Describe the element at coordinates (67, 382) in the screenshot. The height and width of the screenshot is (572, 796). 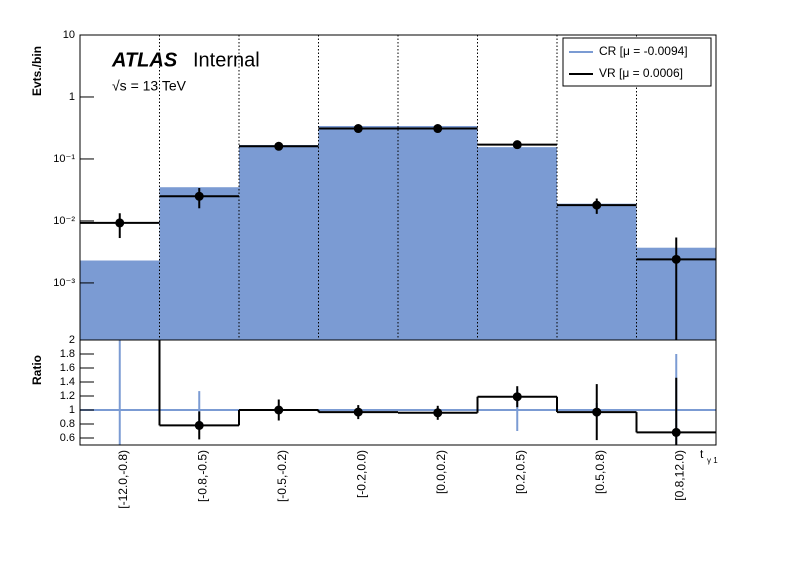
I see `y-tick-label: 1.4` at that location.